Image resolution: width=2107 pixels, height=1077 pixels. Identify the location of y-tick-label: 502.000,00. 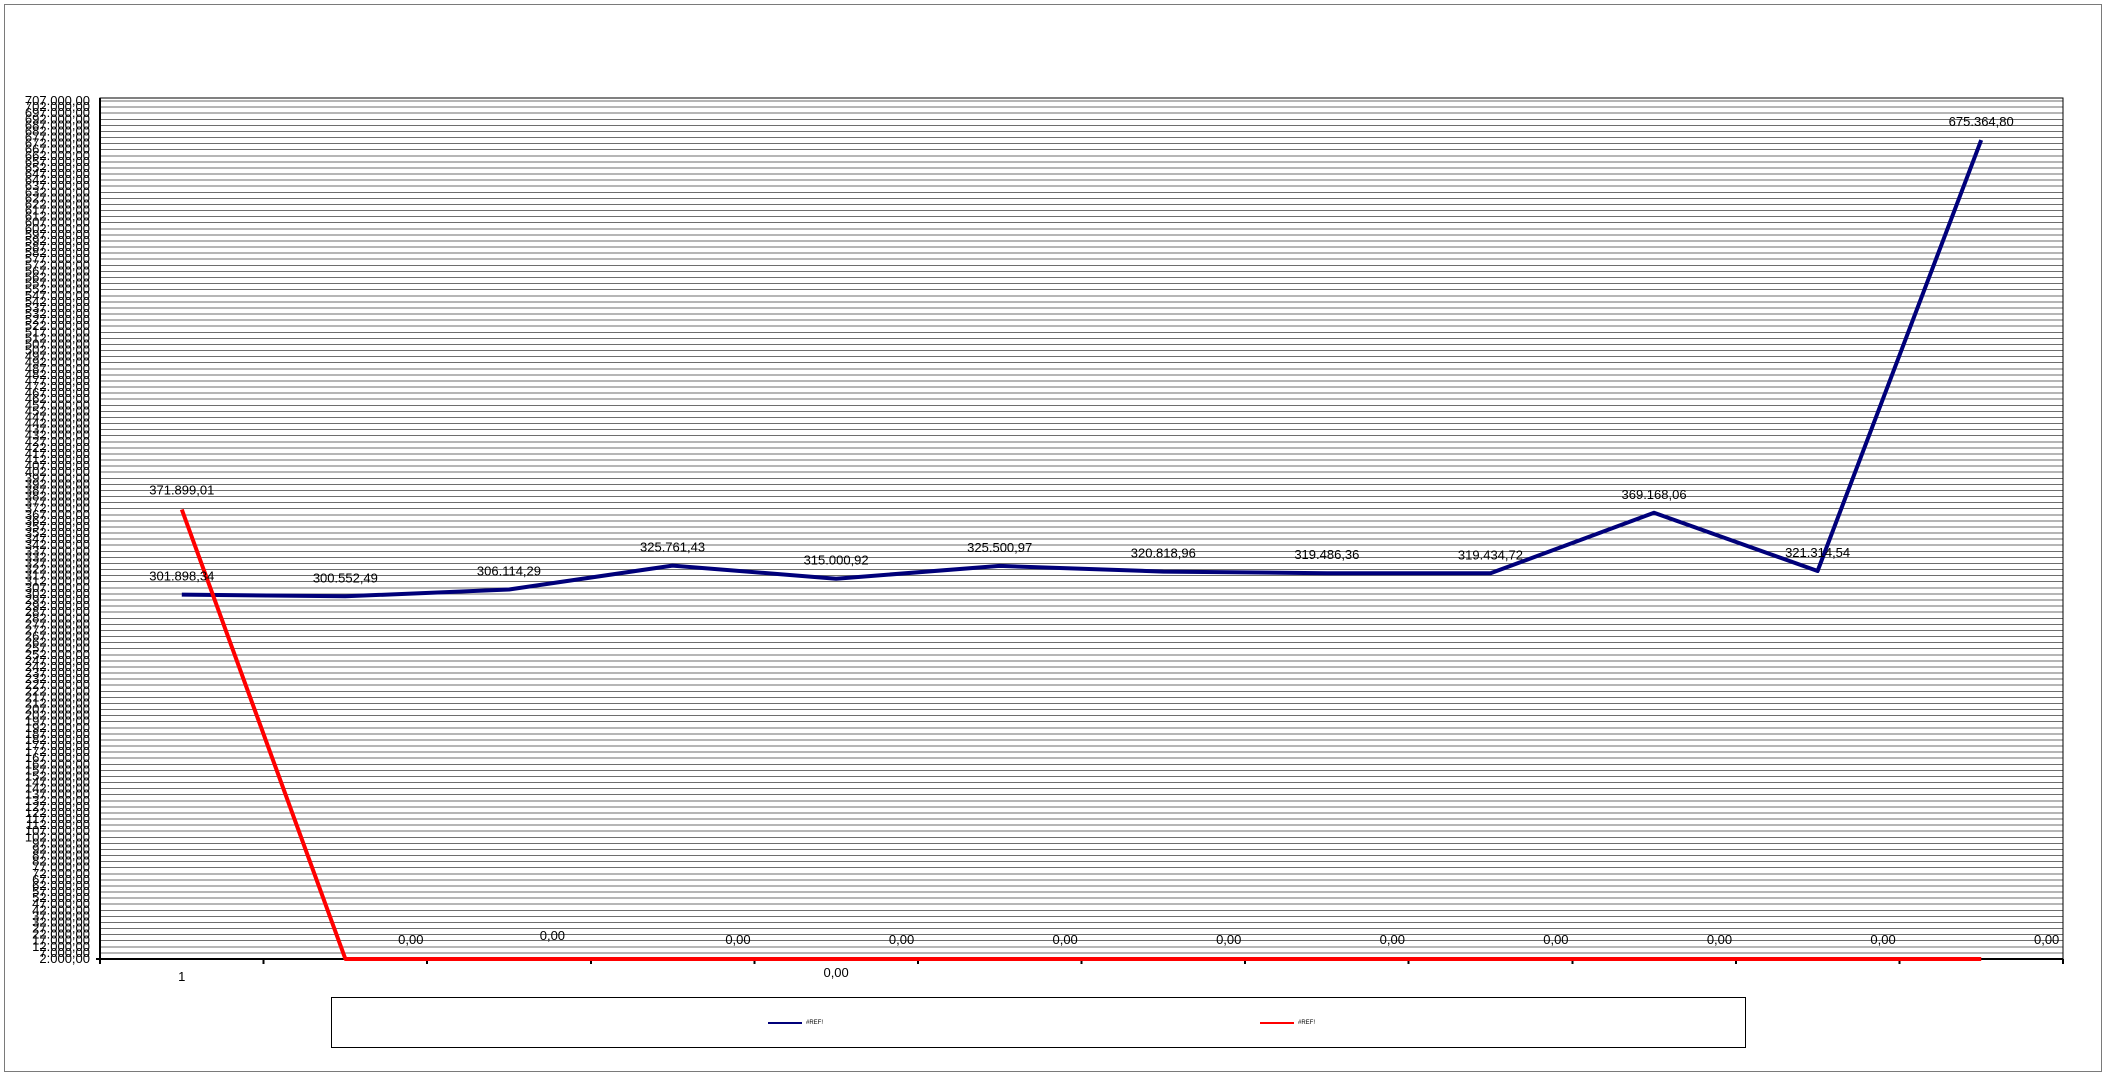
(57, 350).